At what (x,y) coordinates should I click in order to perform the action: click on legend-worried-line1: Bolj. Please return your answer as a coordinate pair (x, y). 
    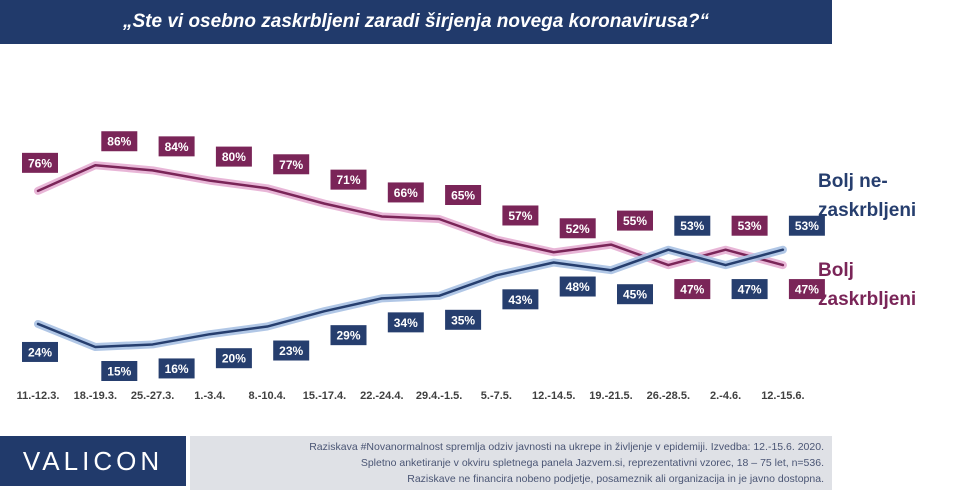
    Looking at the image, I should click on (836, 270).